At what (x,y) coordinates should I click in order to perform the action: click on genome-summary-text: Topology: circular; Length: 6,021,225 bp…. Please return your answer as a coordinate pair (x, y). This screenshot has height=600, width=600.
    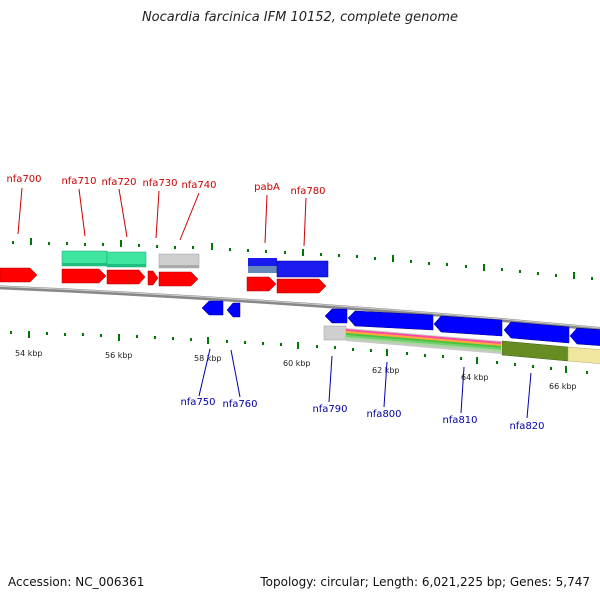
    Looking at the image, I should click on (425, 582).